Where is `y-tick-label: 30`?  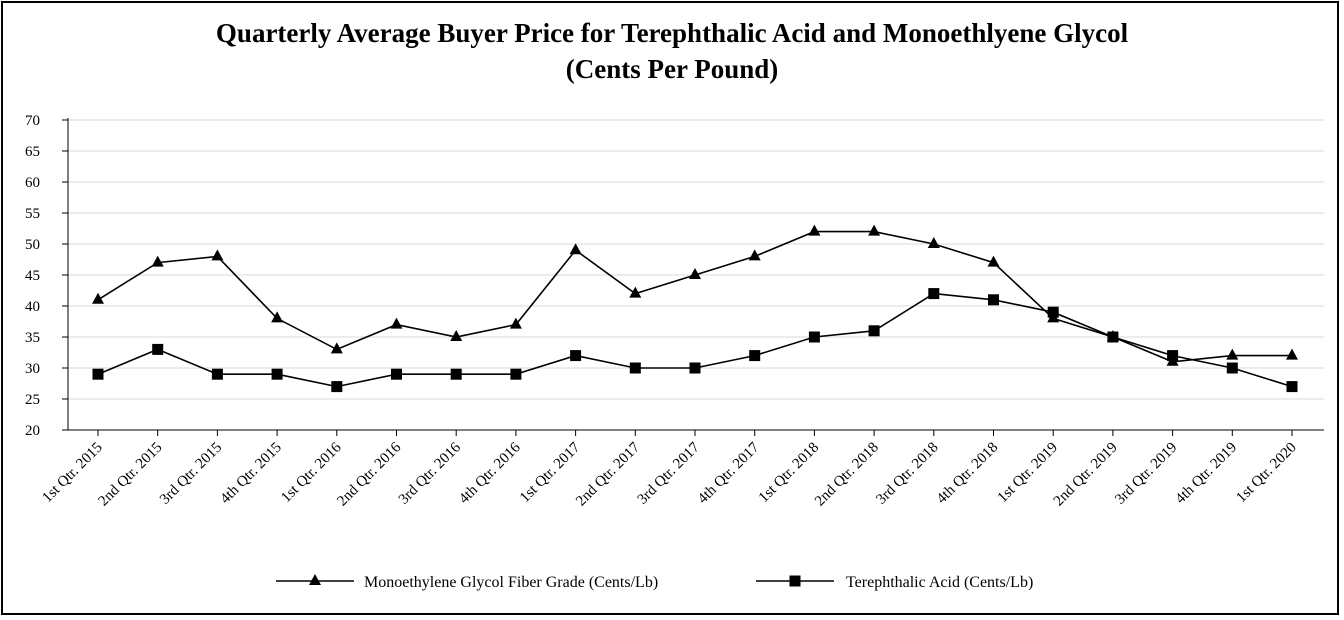
y-tick-label: 30 is located at coordinates (32, 369).